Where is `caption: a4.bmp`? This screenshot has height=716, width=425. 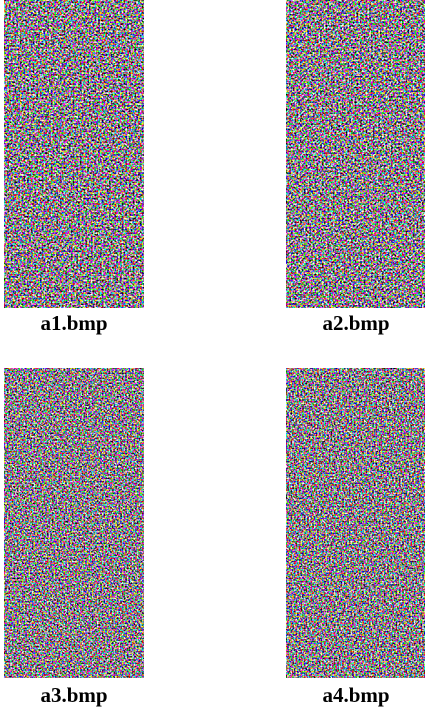 caption: a4.bmp is located at coordinates (356, 695).